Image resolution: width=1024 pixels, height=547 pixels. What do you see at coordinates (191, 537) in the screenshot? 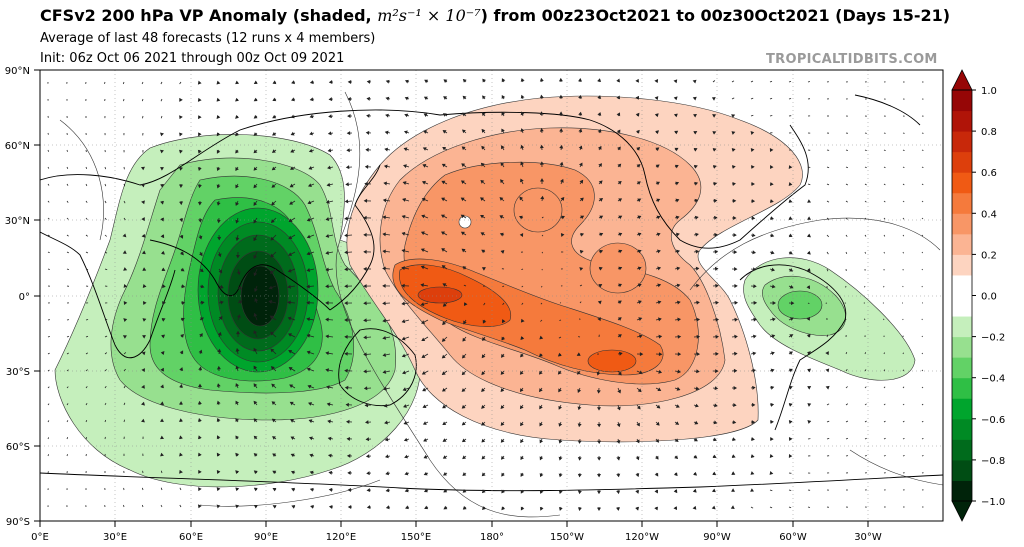
I see `lon-tick-60e: 60°E` at bounding box center [191, 537].